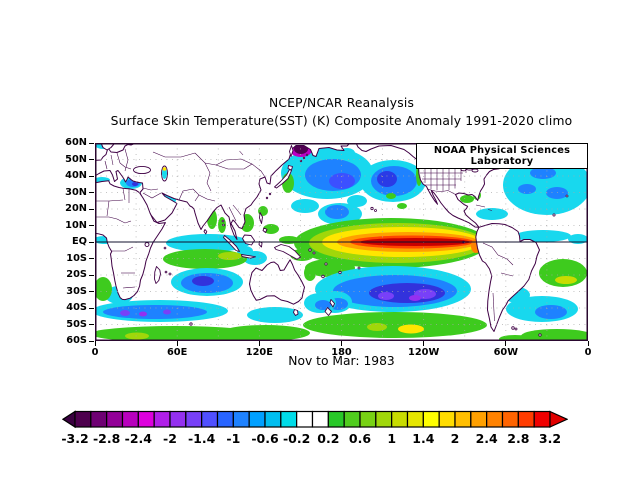 This screenshot has width=640, height=496. Describe the element at coordinates (76, 142) in the screenshot. I see `lat-tick-label: 60N` at that location.